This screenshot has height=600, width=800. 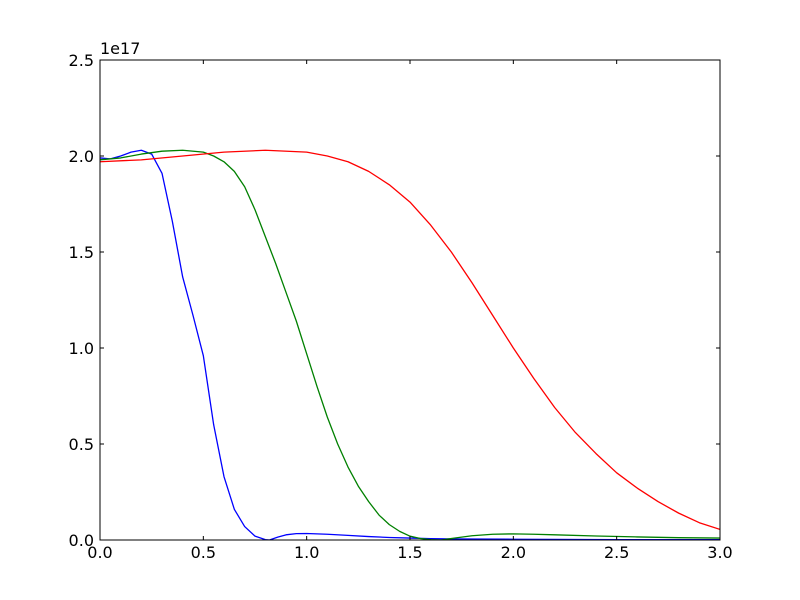 What do you see at coordinates (81, 540) in the screenshot?
I see `y-tick-label-0: 0.0` at bounding box center [81, 540].